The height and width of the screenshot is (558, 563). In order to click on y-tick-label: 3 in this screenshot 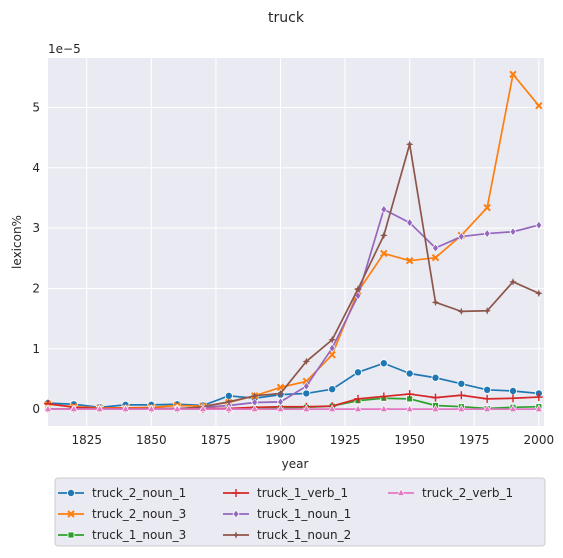, I will do `click(36, 228)`.